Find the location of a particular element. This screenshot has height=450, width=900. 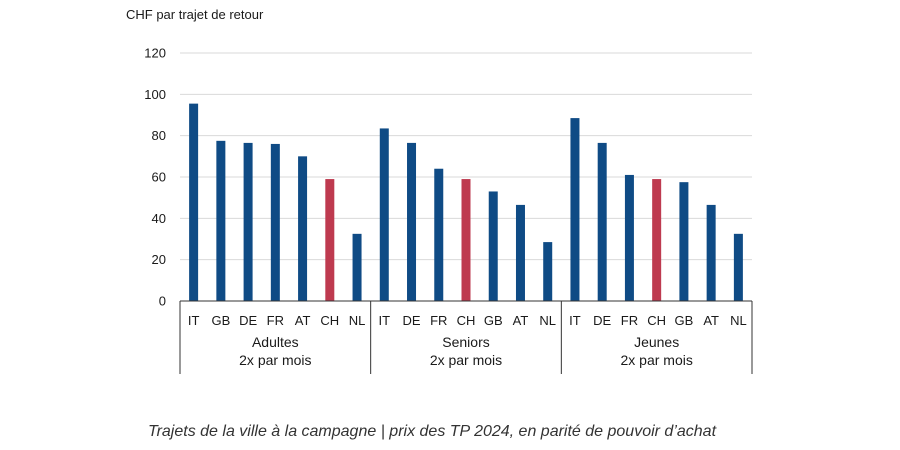

bar-jeunes-nl is located at coordinates (738, 267).